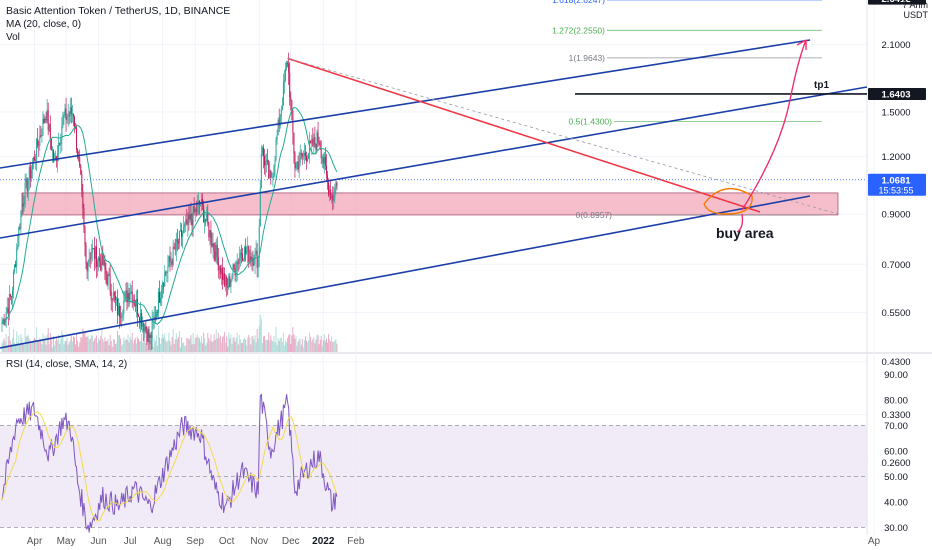  What do you see at coordinates (774, 125) in the screenshot?
I see `projection-arrow` at bounding box center [774, 125].